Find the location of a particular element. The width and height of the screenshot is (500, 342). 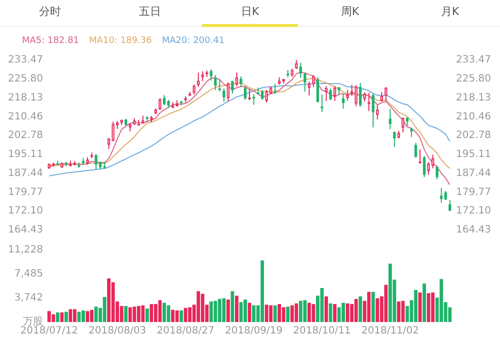

x-tick-label: 2018/10/11 is located at coordinates (322, 331).